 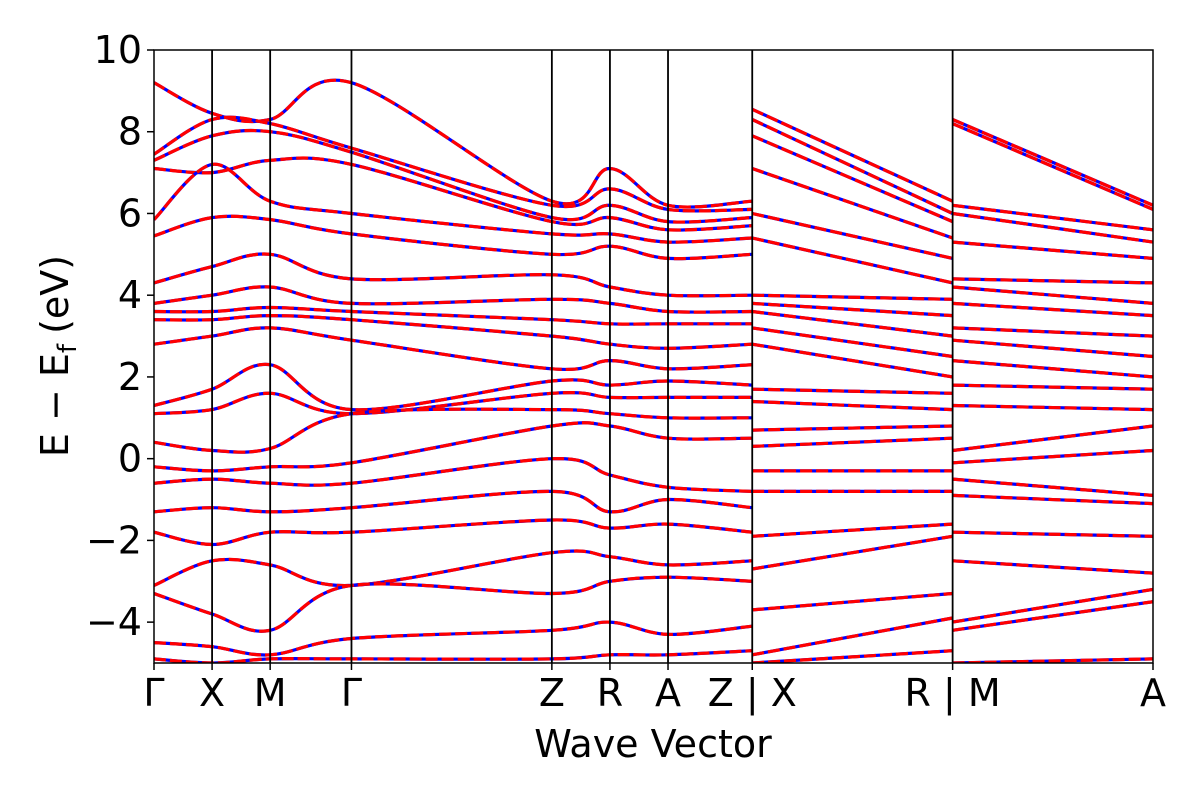 I want to click on x-tick-label: X, so click(x=212, y=693).